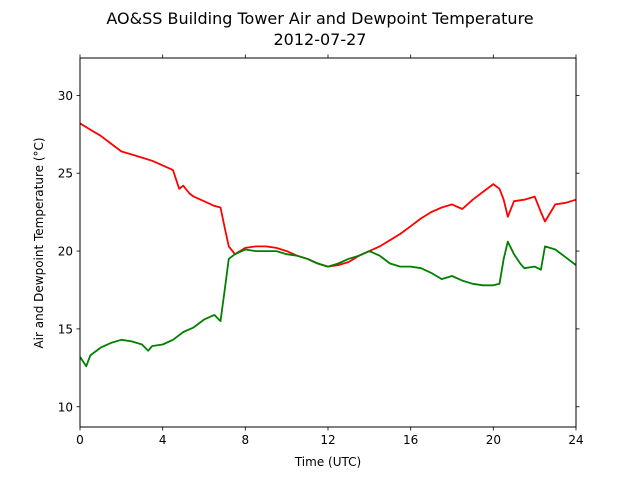 The image size is (640, 480). What do you see at coordinates (39, 242) in the screenshot?
I see `y-axis-label: Air and Dewpoint Temperature (°C)` at bounding box center [39, 242].